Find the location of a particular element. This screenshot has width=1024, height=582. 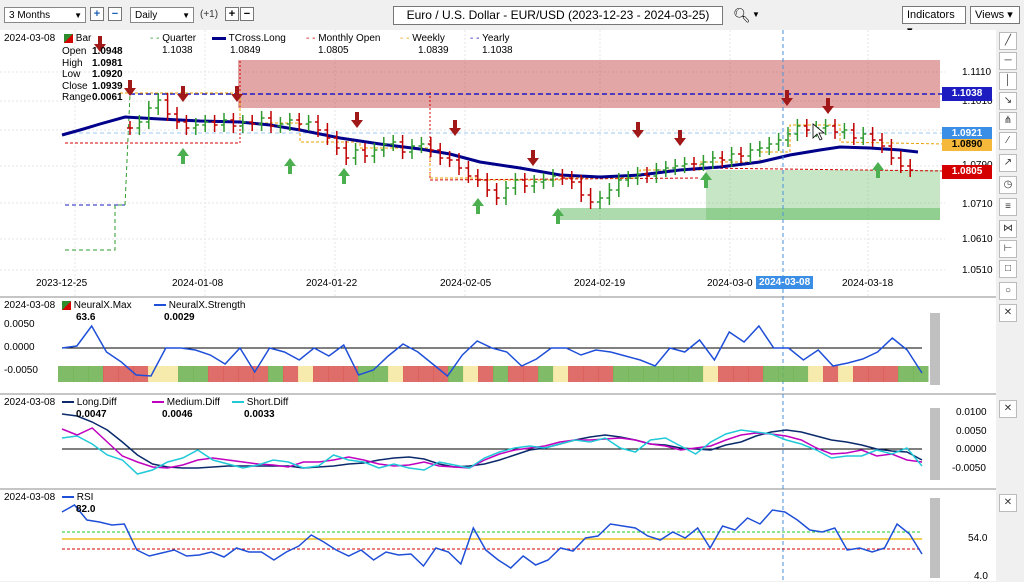

diff-tick: 0.0000 is located at coordinates (971, 449).